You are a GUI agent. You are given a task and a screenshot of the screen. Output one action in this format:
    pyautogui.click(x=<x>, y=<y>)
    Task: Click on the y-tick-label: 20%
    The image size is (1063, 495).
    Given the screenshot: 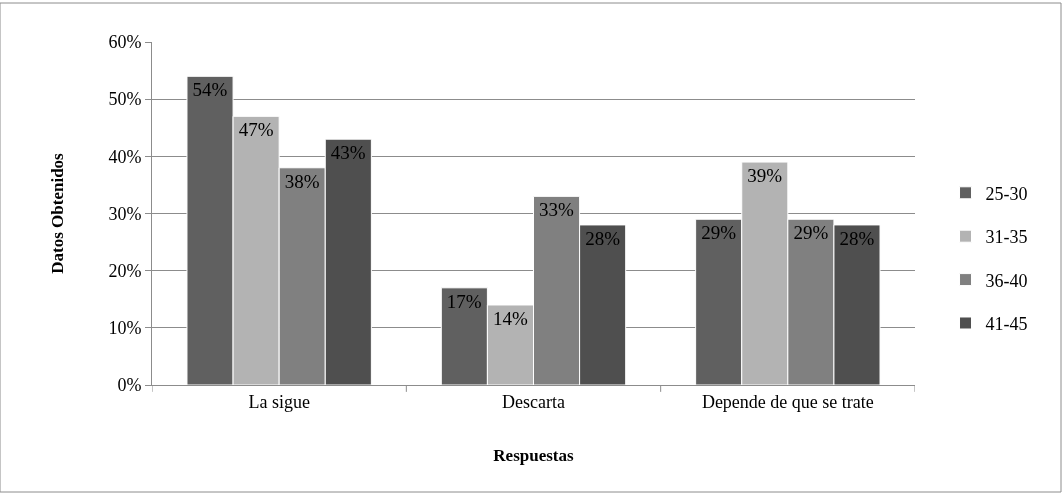 What is the action you would take?
    pyautogui.click(x=125, y=270)
    